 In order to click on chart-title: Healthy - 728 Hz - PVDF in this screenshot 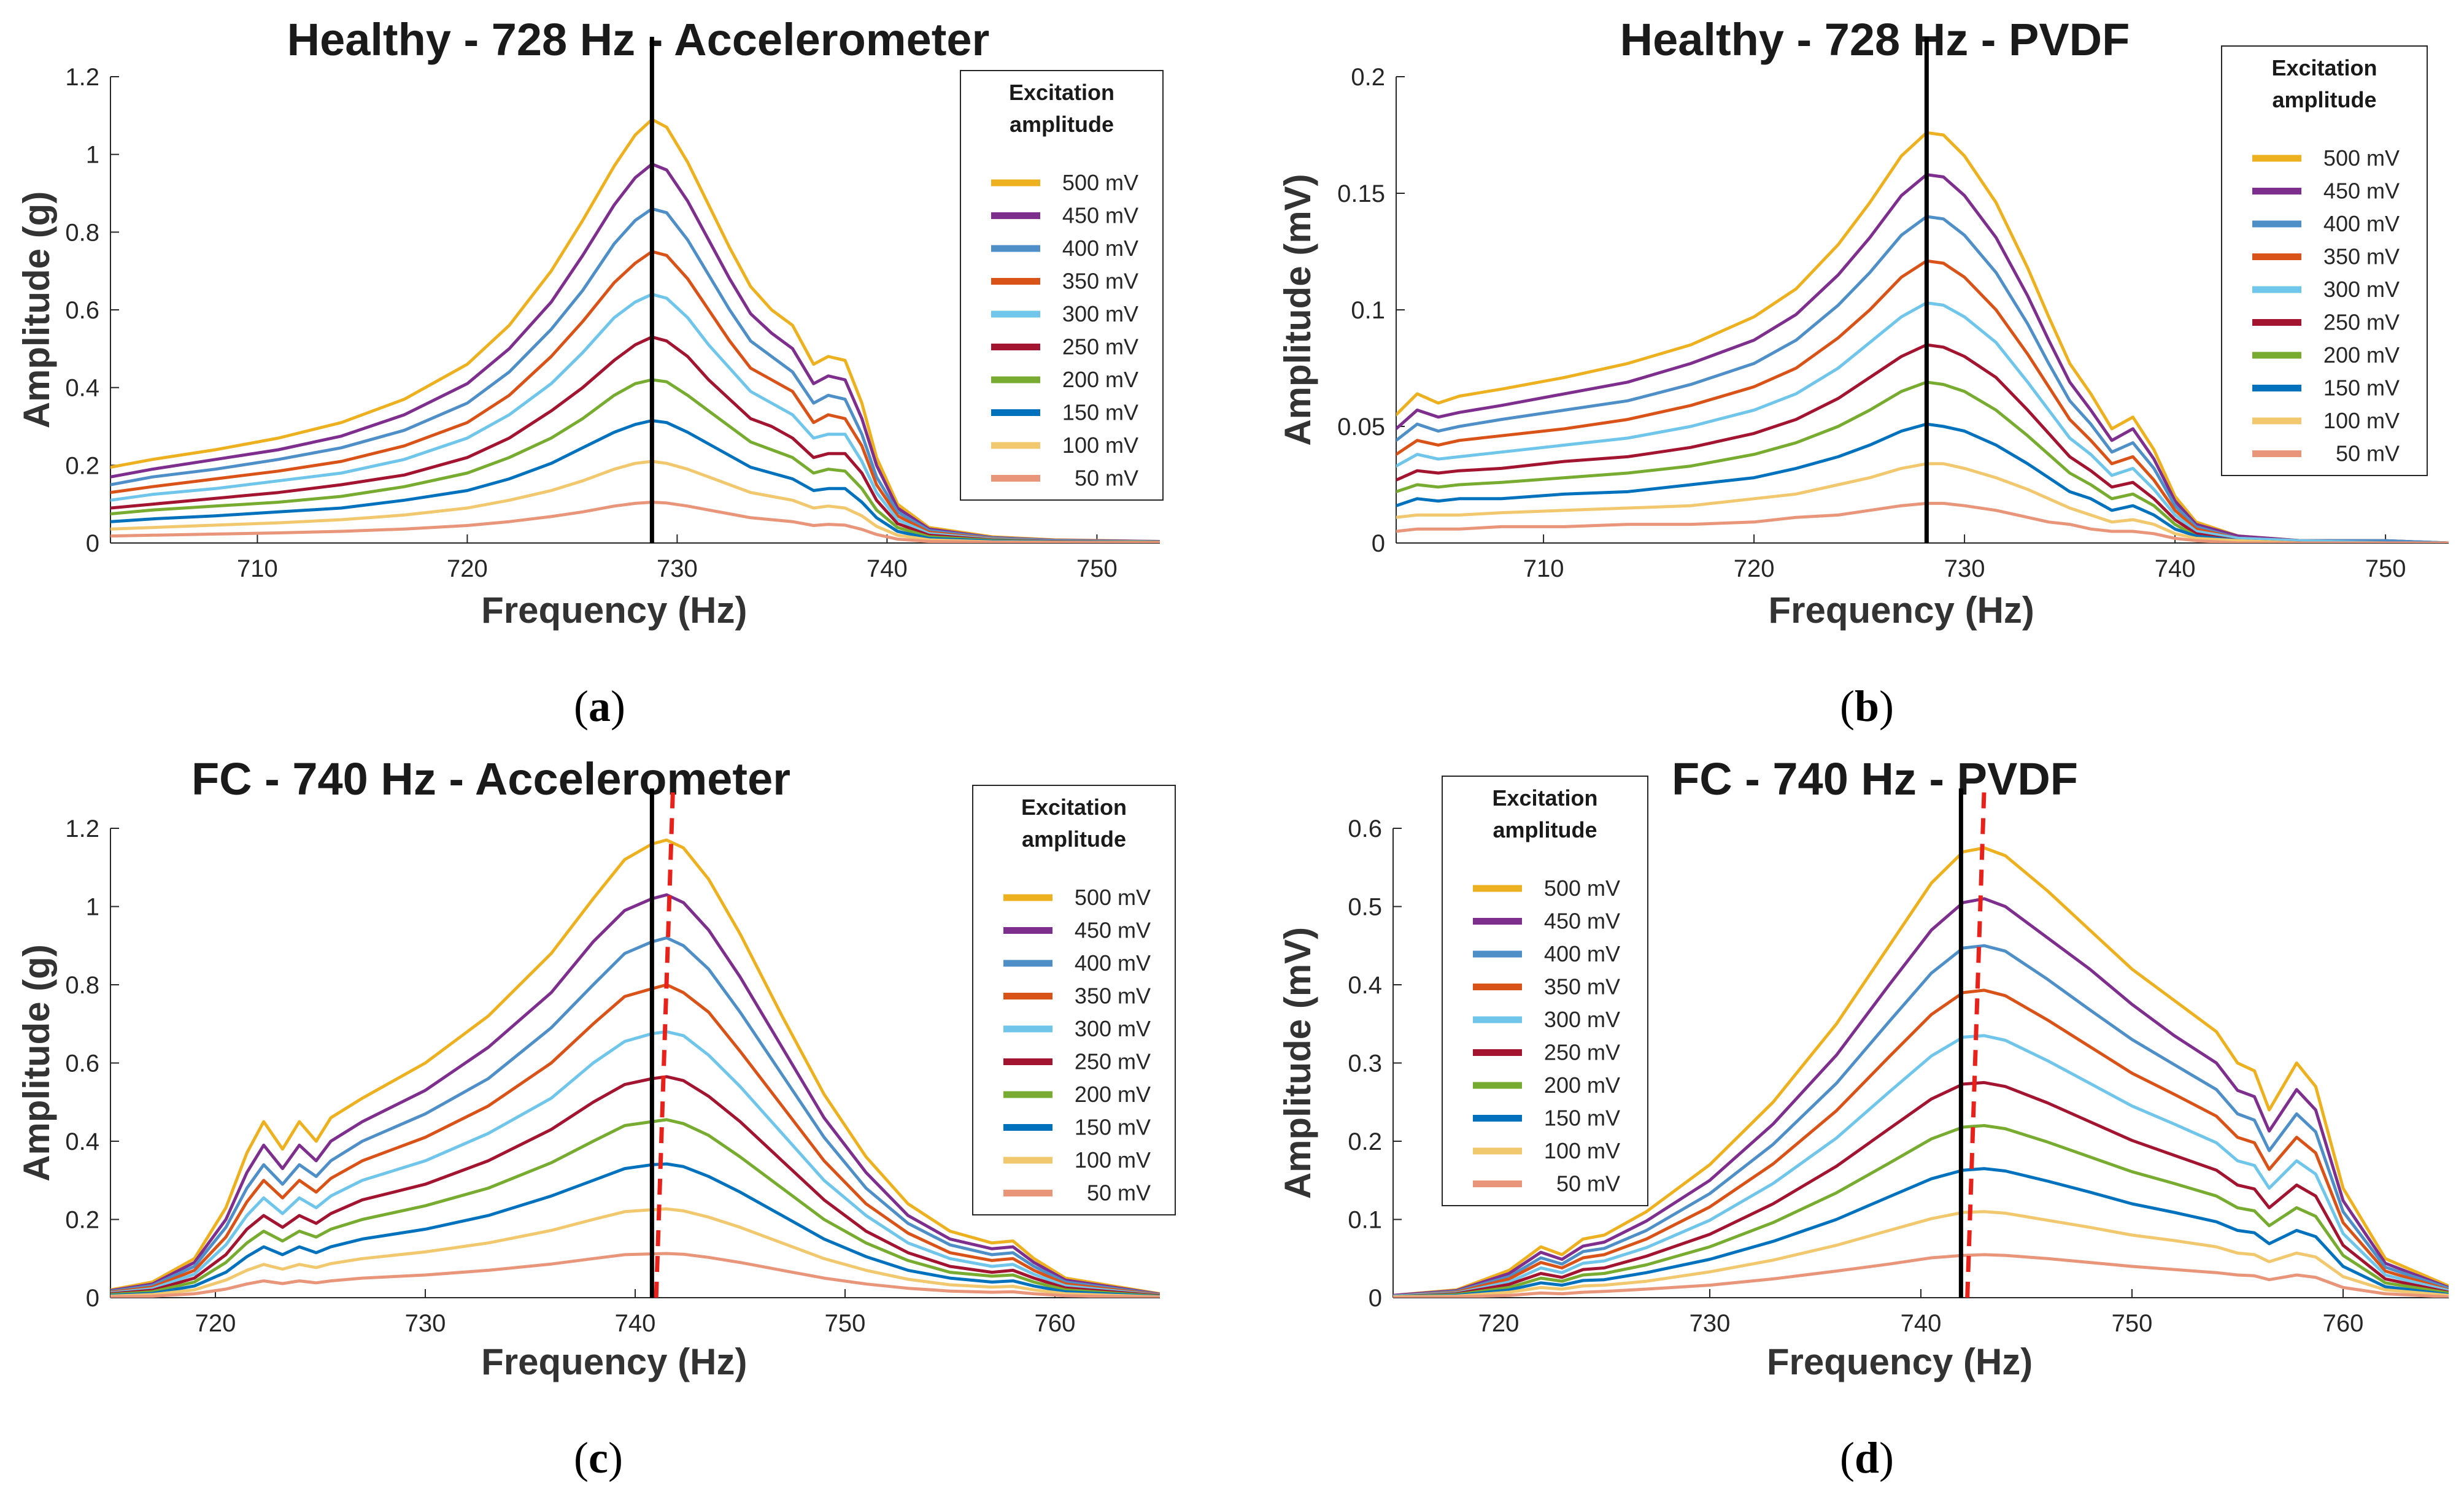, I will do `click(1875, 39)`.